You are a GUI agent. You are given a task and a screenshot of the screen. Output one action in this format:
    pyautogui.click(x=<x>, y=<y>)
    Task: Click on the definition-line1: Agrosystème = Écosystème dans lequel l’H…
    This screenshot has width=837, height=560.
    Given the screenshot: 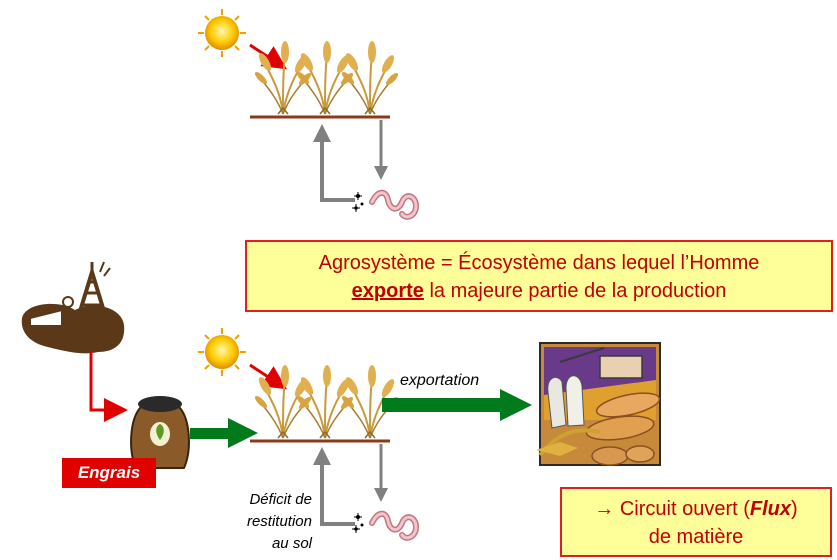 What is the action you would take?
    pyautogui.click(x=539, y=263)
    